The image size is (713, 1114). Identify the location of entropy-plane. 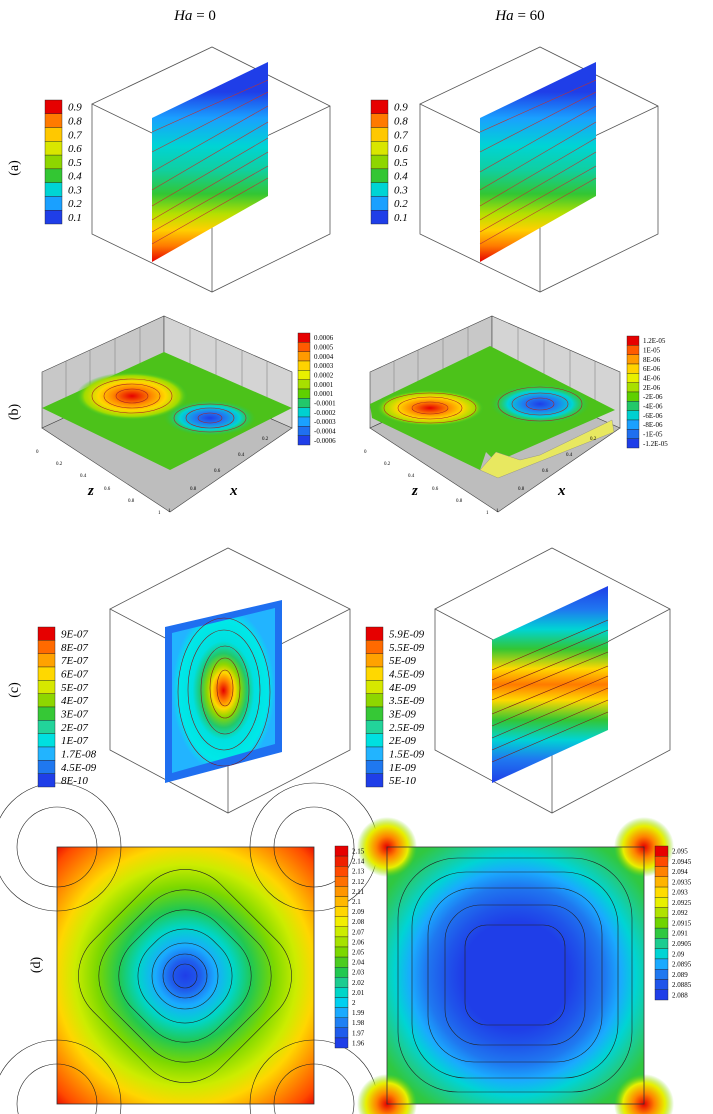
(550, 684).